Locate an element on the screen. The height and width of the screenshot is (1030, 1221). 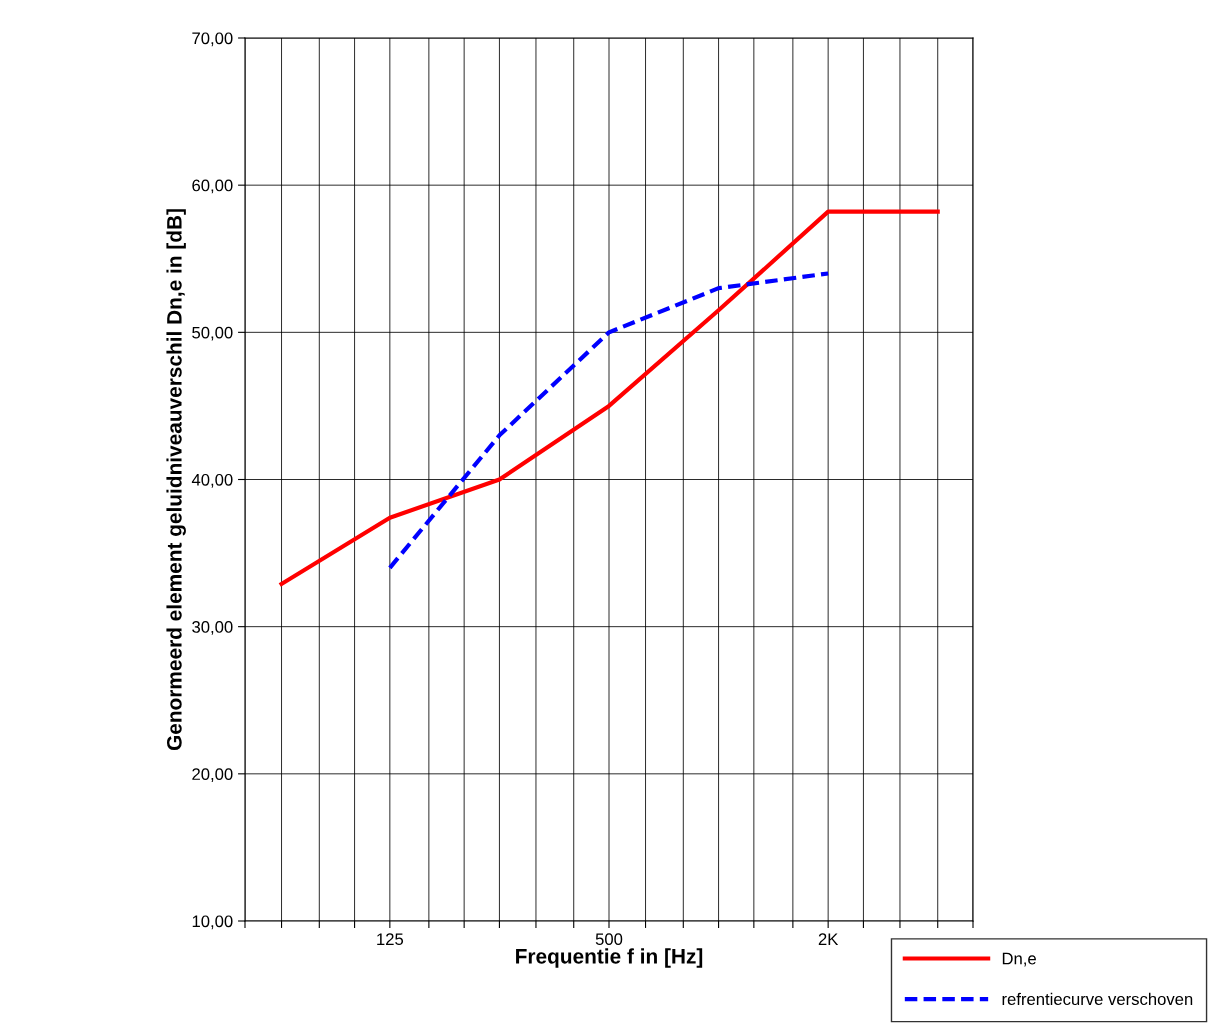
legend-label: refrentiecurve verschoven is located at coordinates (1097, 999).